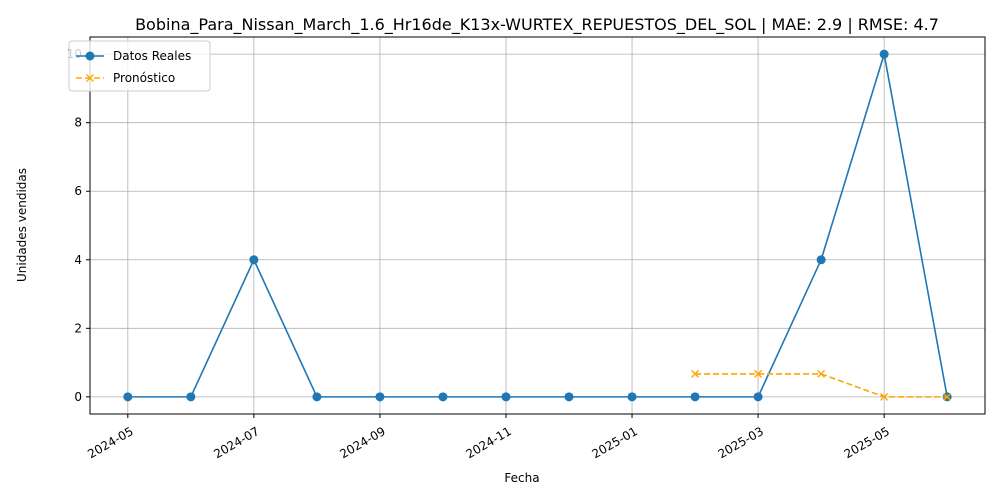 This screenshot has height=504, width=1000. What do you see at coordinates (488, 442) in the screenshot?
I see `x-tick-label: 2024-11` at bounding box center [488, 442].